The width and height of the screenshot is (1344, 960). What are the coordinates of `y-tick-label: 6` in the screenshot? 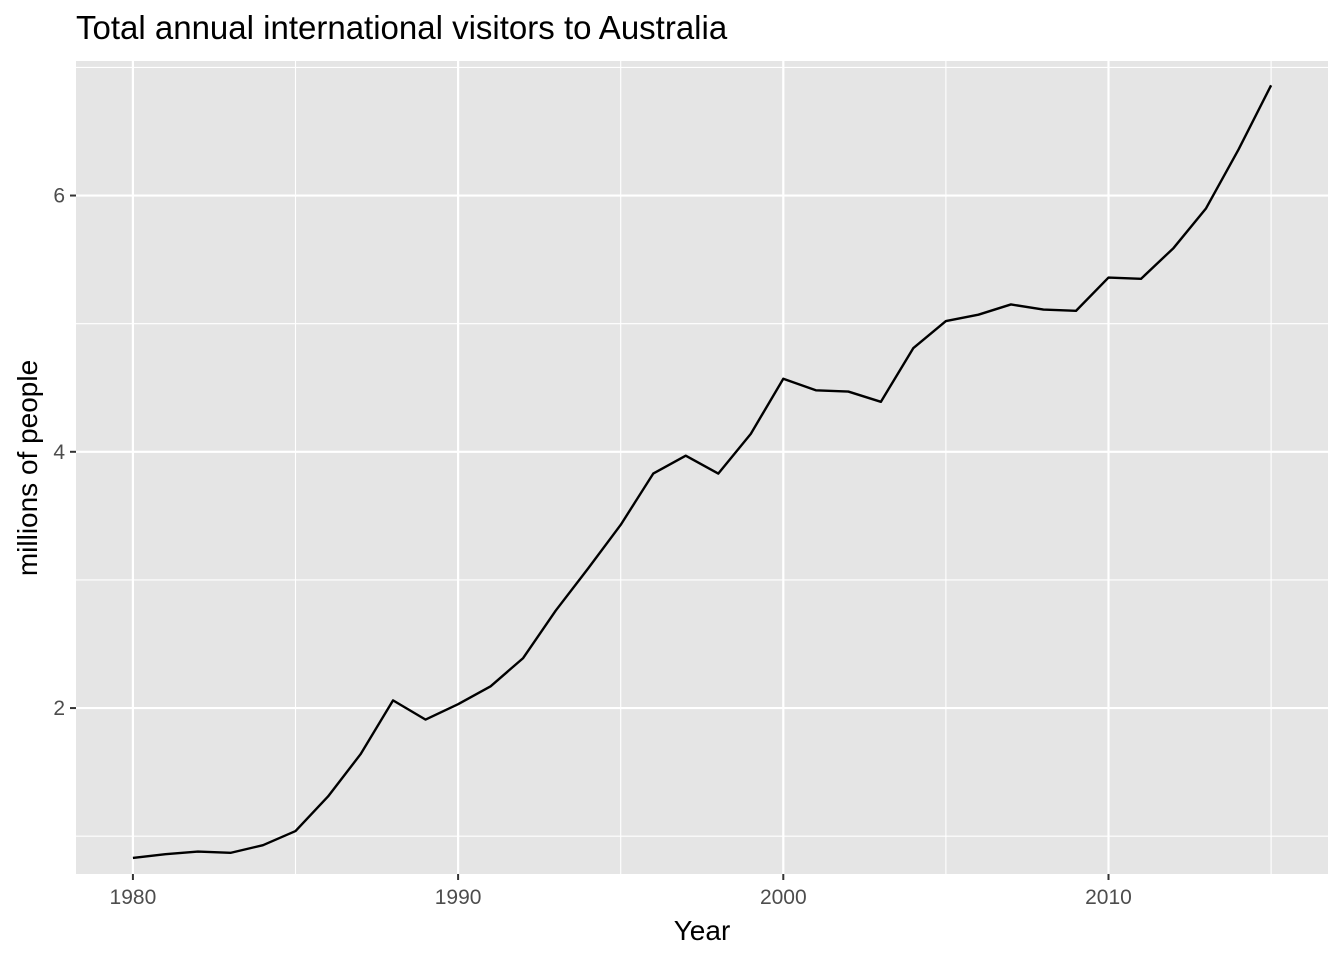 It's located at (59, 196).